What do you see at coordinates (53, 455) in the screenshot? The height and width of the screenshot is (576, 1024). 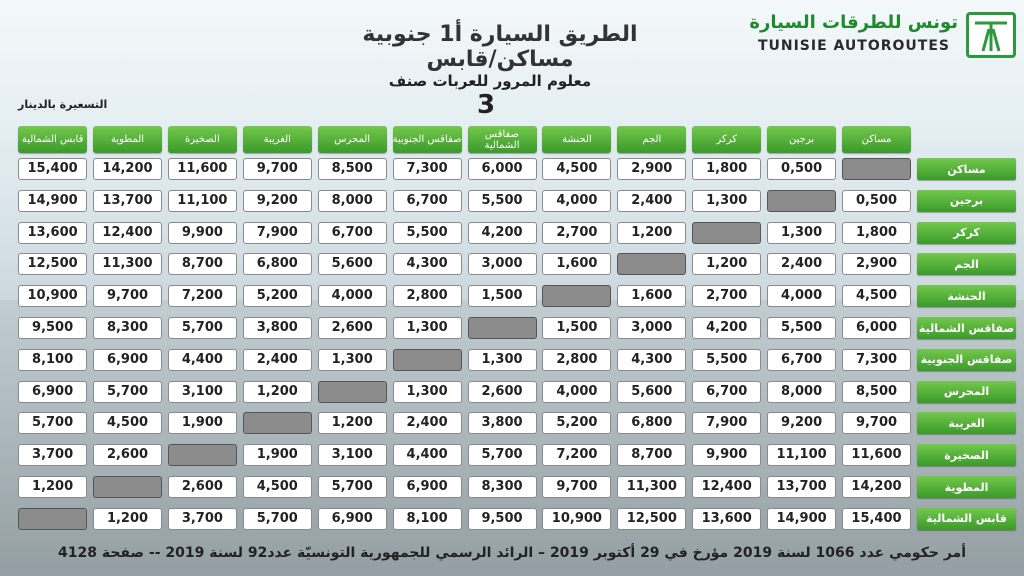 I see `table-cell: 3,700` at bounding box center [53, 455].